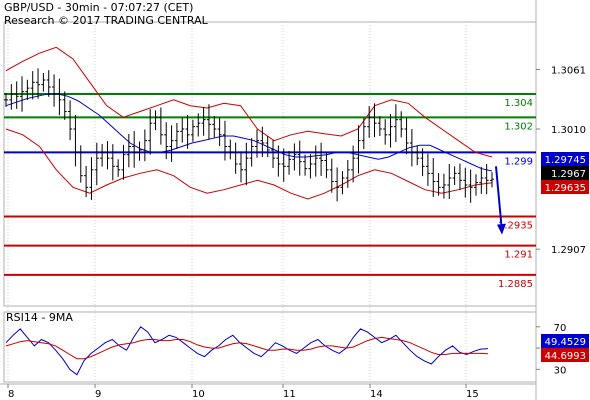 The width and height of the screenshot is (590, 400). What do you see at coordinates (560, 328) in the screenshot?
I see `rsi-y-tick-label: 70` at bounding box center [560, 328].